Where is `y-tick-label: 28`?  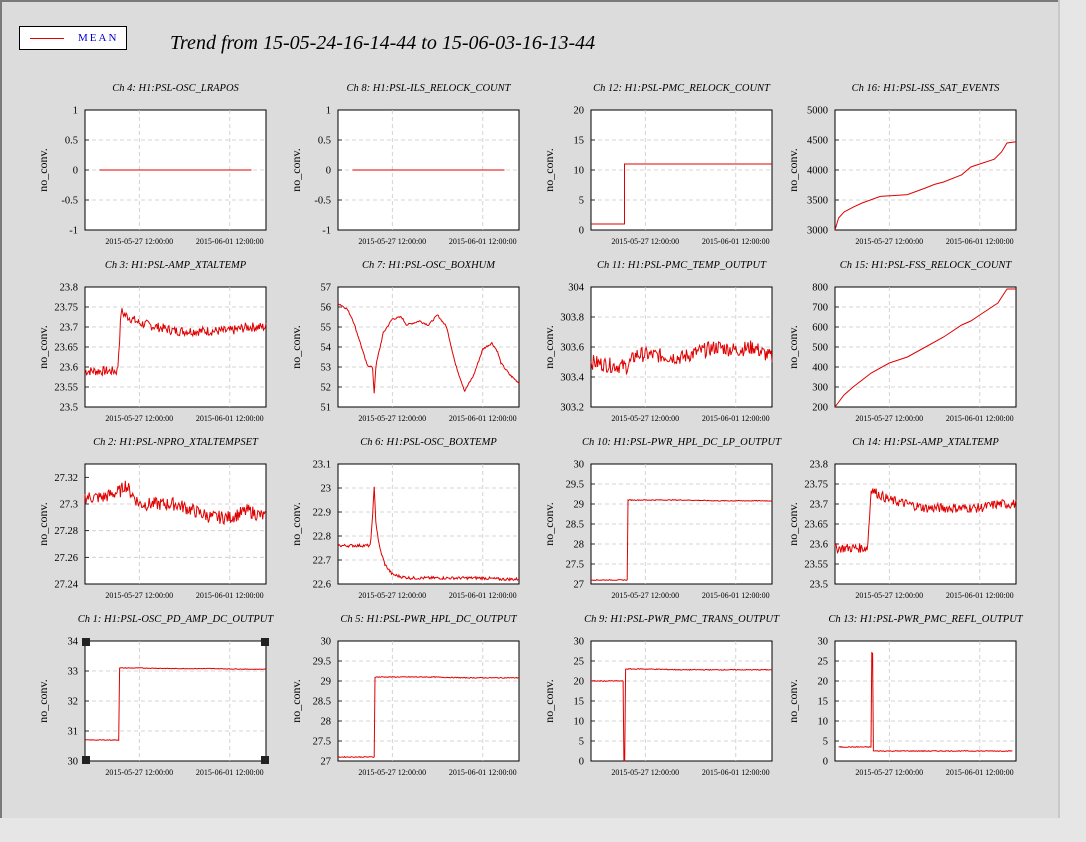
y-tick-label: 28 is located at coordinates (579, 545).